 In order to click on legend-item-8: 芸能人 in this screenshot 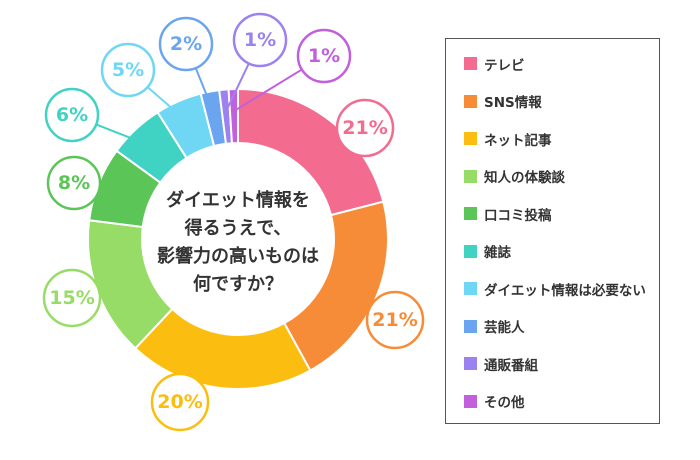, I will do `click(561, 327)`.